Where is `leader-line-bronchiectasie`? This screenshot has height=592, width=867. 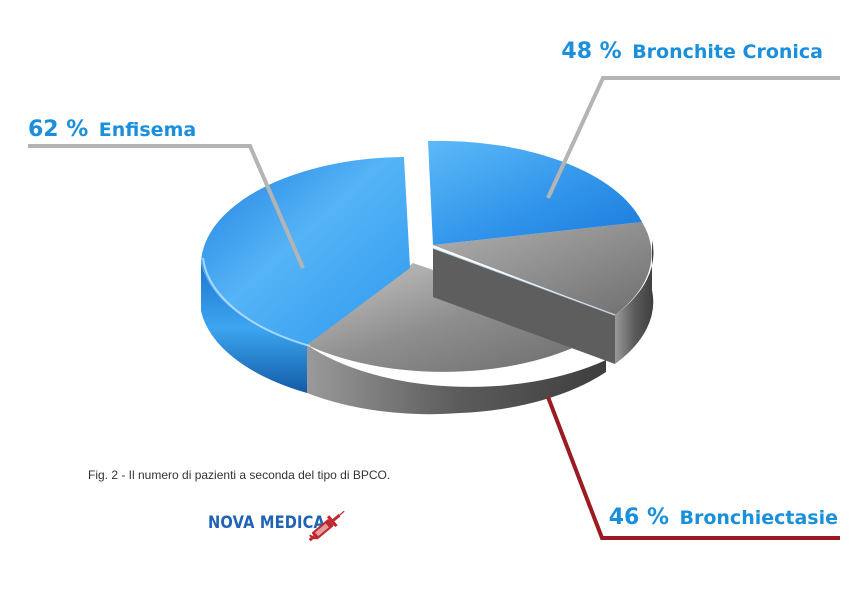
leader-line-bronchiectasie is located at coordinates (693, 468).